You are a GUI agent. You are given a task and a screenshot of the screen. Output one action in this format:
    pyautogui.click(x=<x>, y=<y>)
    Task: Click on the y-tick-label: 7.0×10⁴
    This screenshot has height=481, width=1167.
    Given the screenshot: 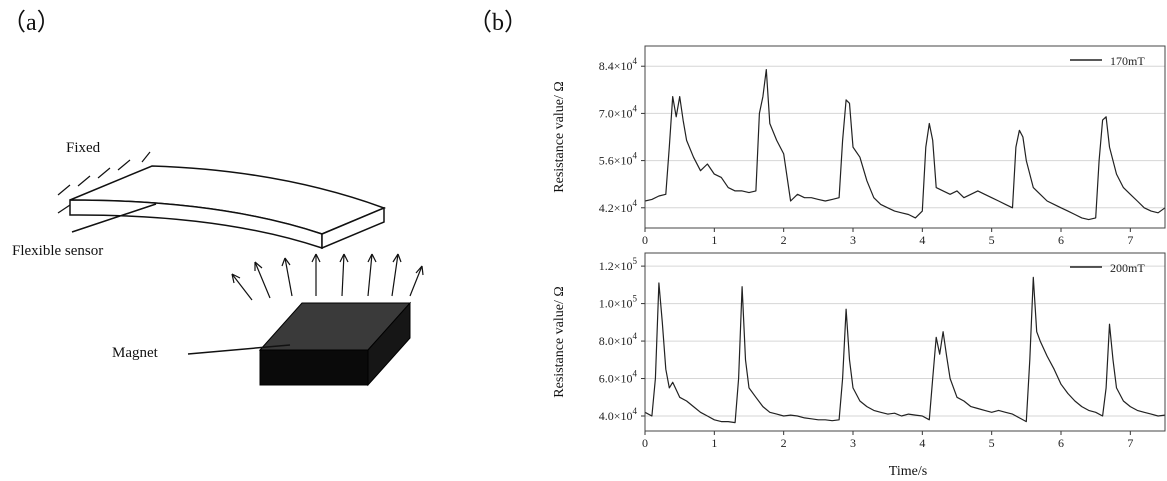 What is the action you would take?
    pyautogui.click(x=618, y=111)
    